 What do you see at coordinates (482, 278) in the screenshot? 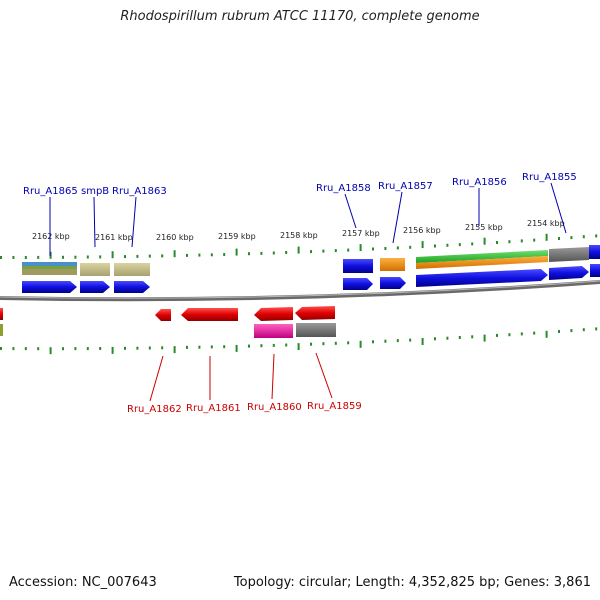
I see `gene-arrow-Rru_A1856` at bounding box center [482, 278].